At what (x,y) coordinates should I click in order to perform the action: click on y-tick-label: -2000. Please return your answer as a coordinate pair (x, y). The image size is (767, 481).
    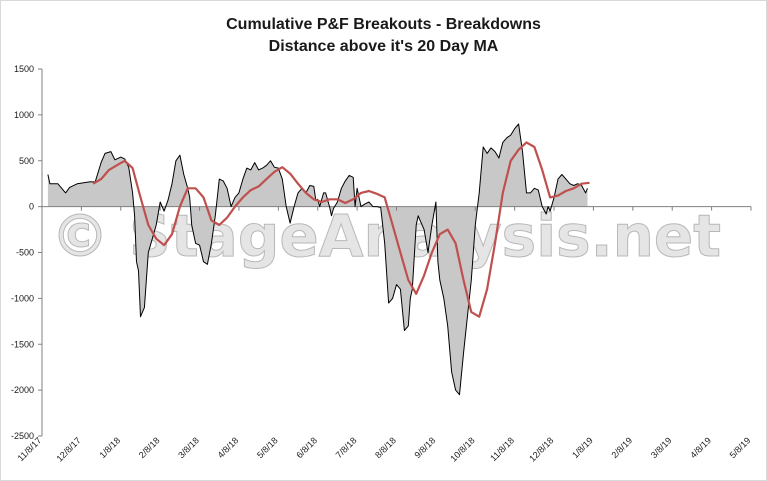
    Looking at the image, I should click on (22, 390).